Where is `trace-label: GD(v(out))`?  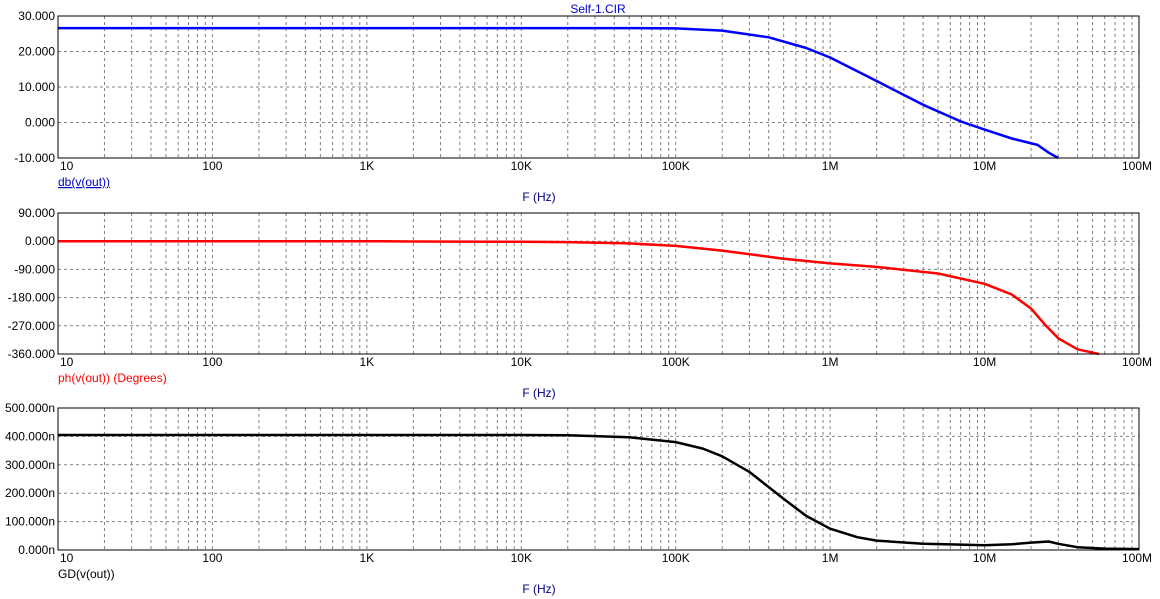
trace-label: GD(v(out)) is located at coordinates (86, 574).